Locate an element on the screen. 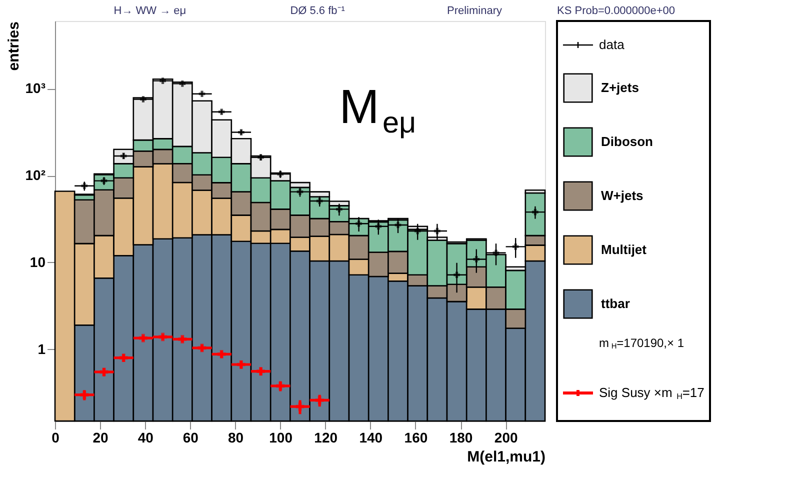 This screenshot has height=504, width=800. x-tick-label: 100 is located at coordinates (281, 438).